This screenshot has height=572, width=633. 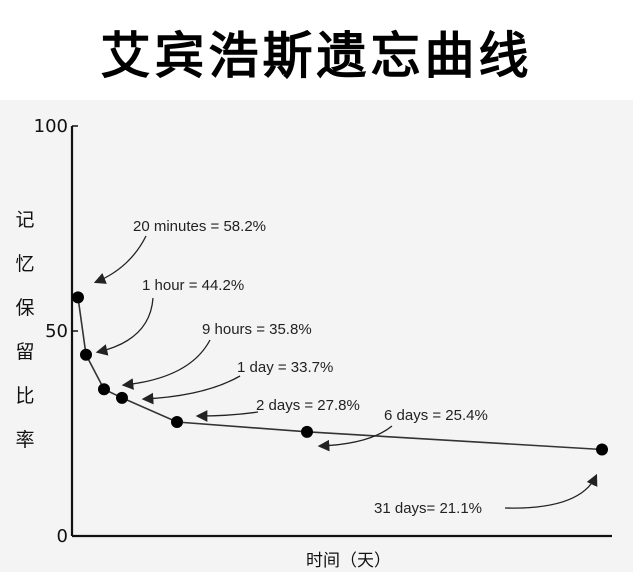 What do you see at coordinates (348, 561) in the screenshot?
I see `x-axis-label: 时间（天）` at bounding box center [348, 561].